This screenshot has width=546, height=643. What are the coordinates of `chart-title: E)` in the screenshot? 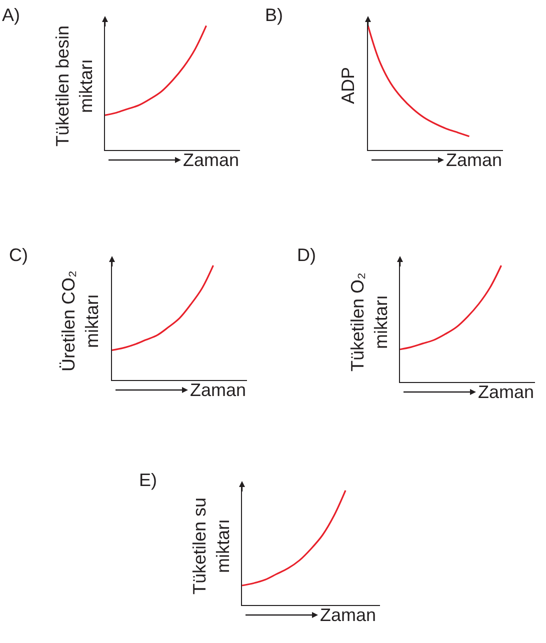 It's located at (148, 480).